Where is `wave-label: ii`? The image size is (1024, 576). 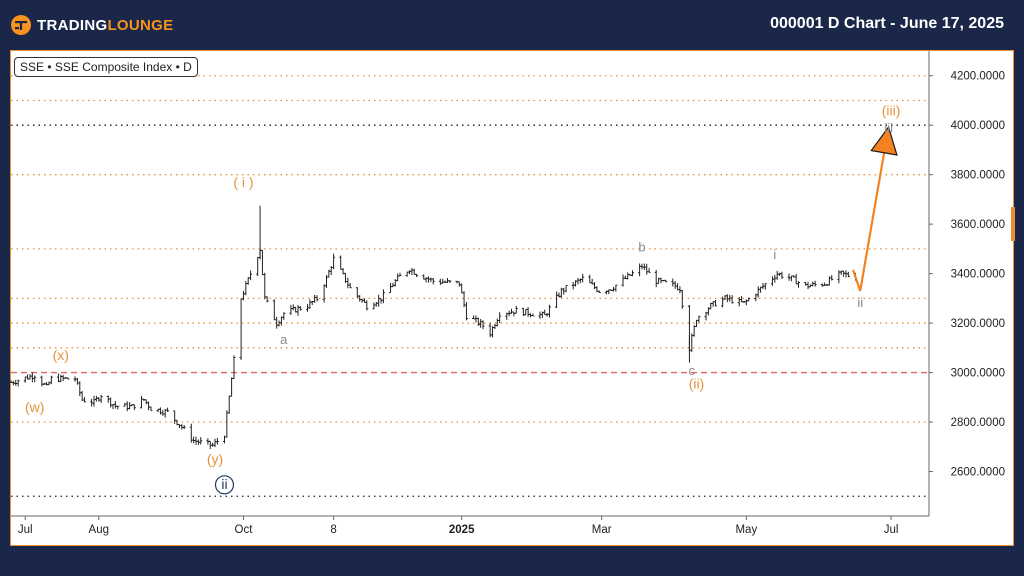 wave-label: ii is located at coordinates (860, 302).